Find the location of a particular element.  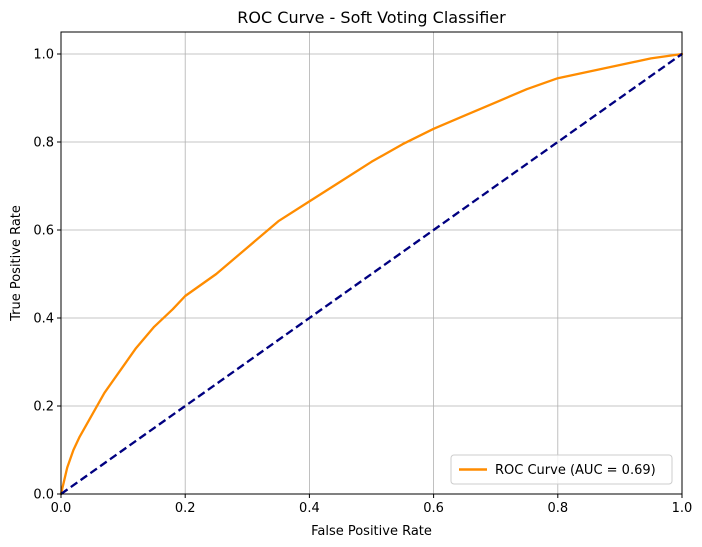

x-tick-label: 0.6 is located at coordinates (433, 508).